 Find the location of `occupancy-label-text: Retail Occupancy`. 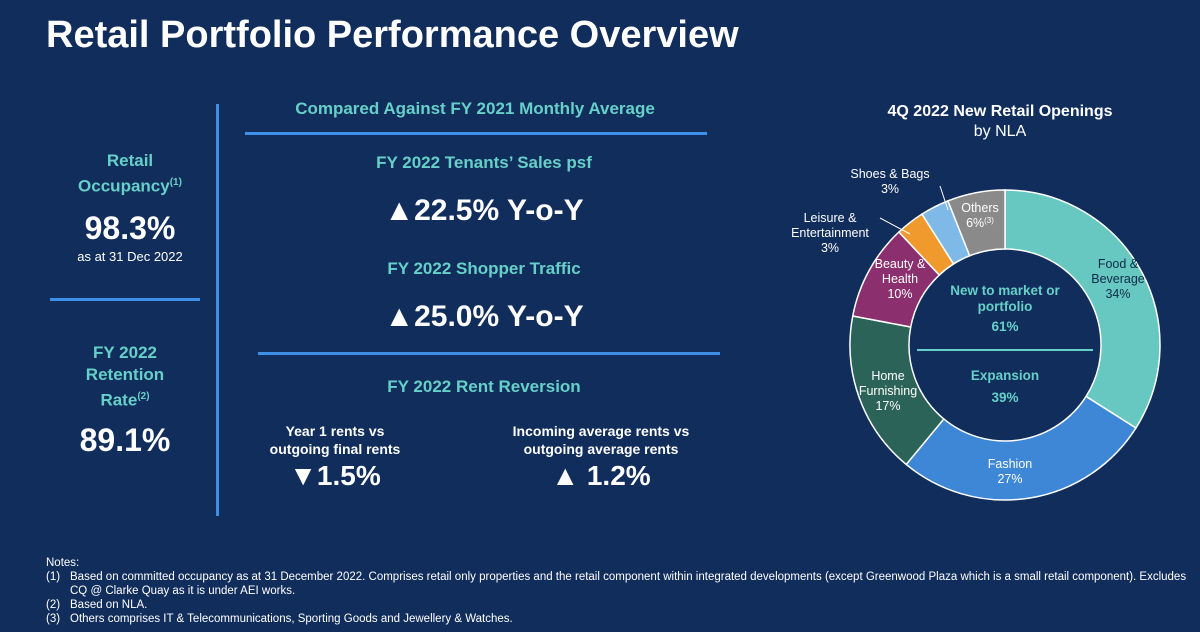

occupancy-label-text: Retail Occupancy is located at coordinates (124, 173).